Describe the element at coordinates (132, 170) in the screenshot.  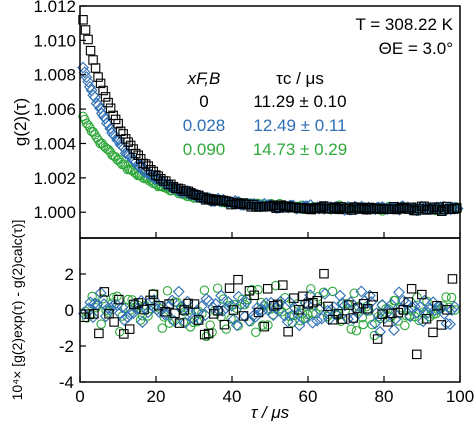
I see `top-point-circle` at that location.